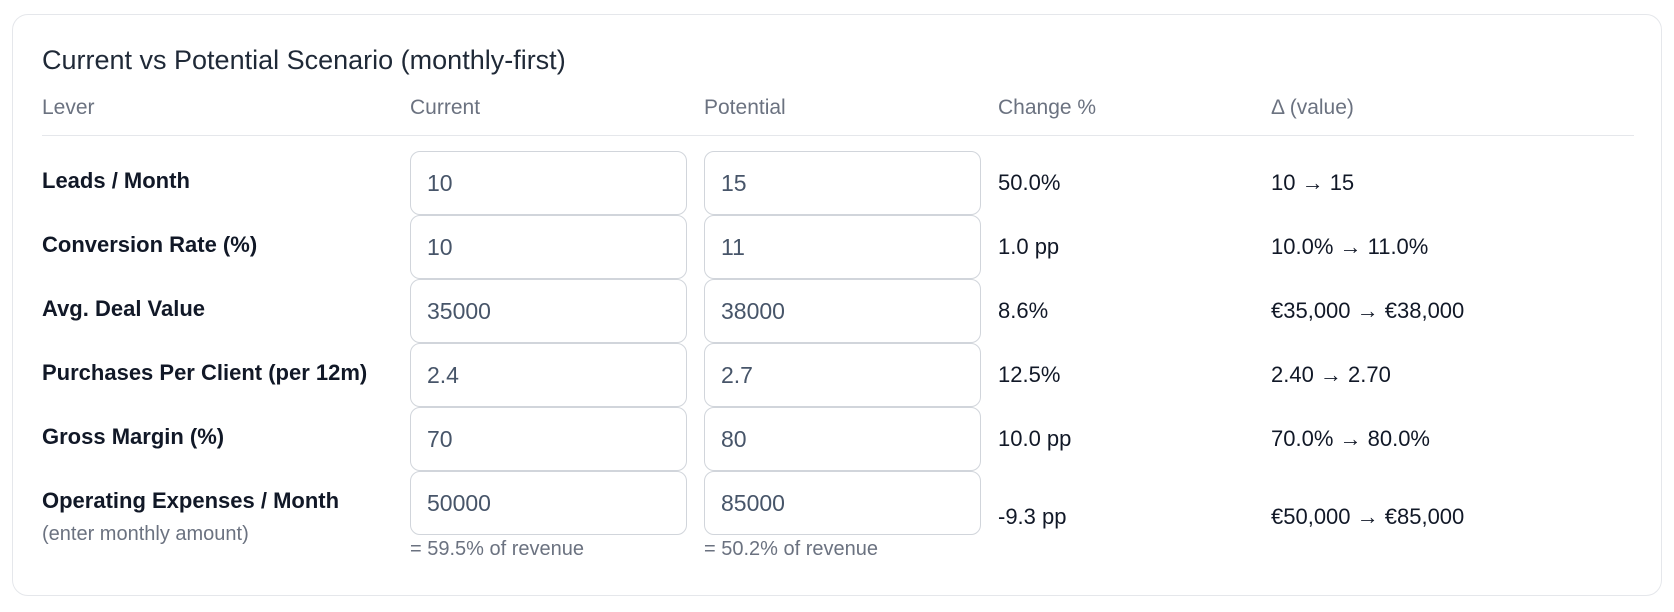 The height and width of the screenshot is (612, 1674). I want to click on leads-potential-input, so click(842, 183).